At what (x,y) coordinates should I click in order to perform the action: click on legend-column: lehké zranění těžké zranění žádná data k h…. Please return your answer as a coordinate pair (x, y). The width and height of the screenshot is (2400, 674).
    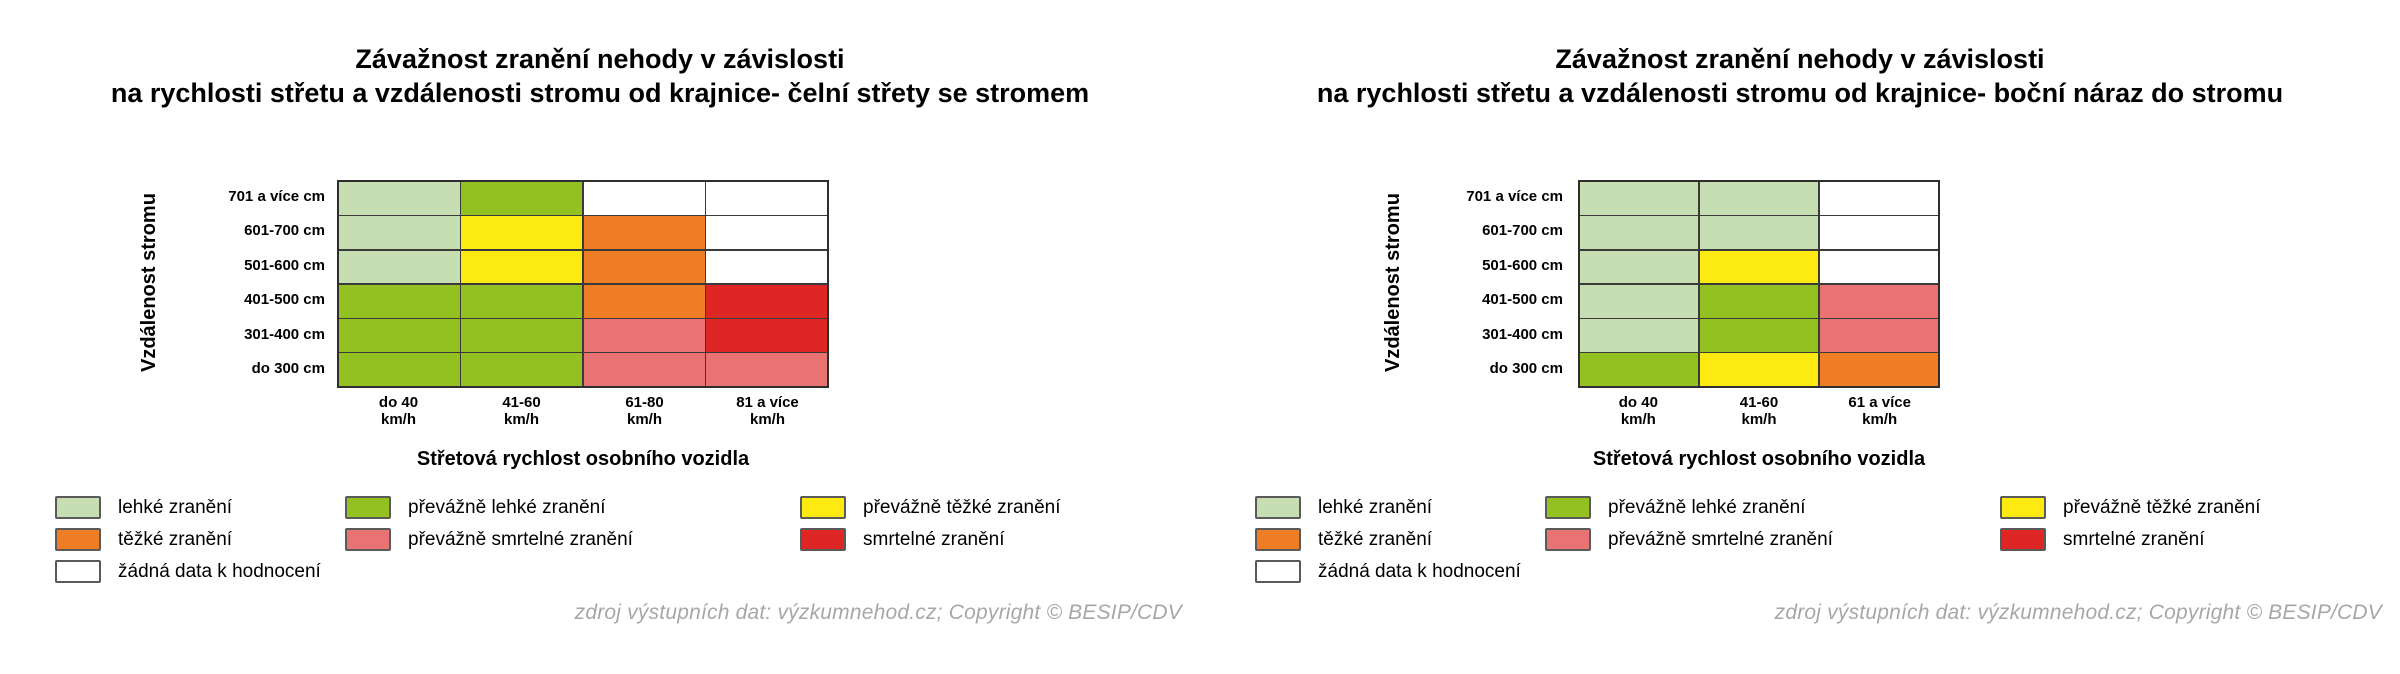
    Looking at the image, I should click on (188, 539).